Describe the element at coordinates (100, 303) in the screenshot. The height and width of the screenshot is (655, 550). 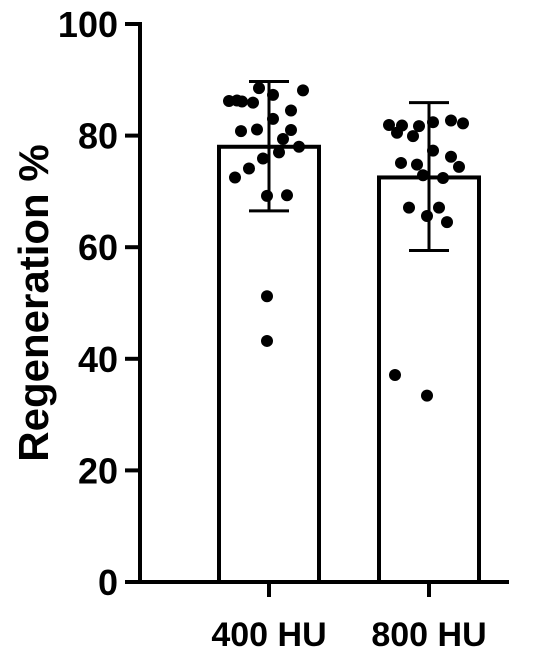
I see `y-axis: 0 20 40 60 80 100` at that location.